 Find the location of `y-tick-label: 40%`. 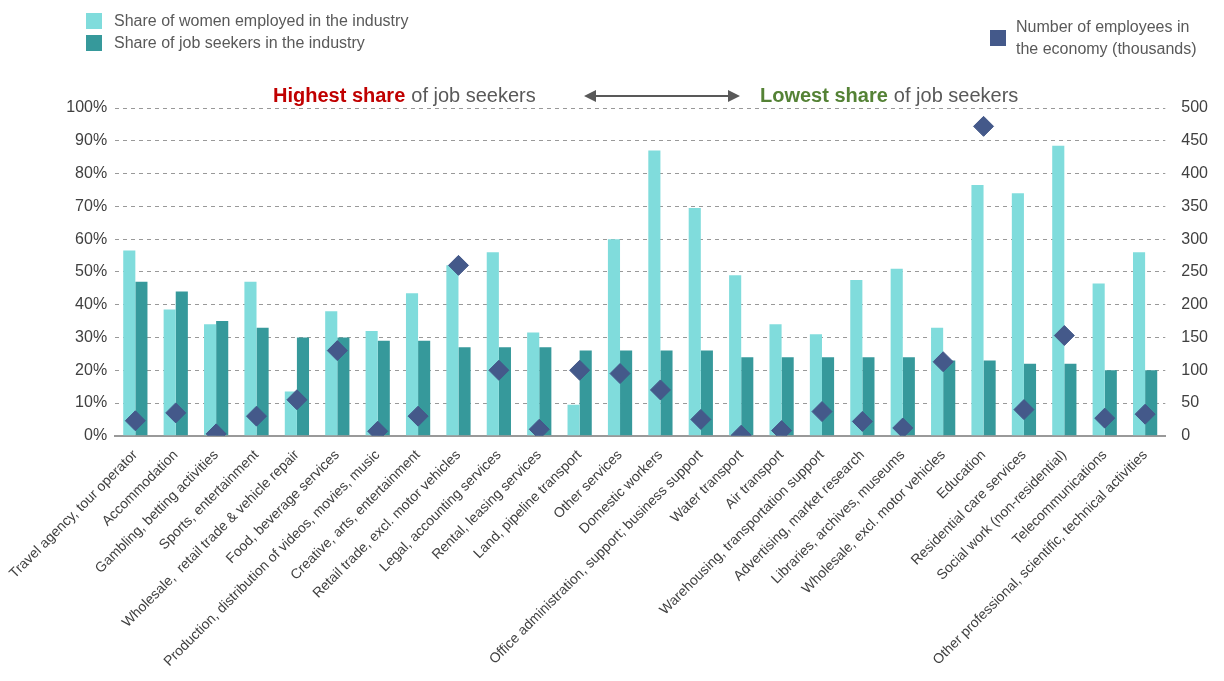

y-tick-label: 40% is located at coordinates (91, 304).